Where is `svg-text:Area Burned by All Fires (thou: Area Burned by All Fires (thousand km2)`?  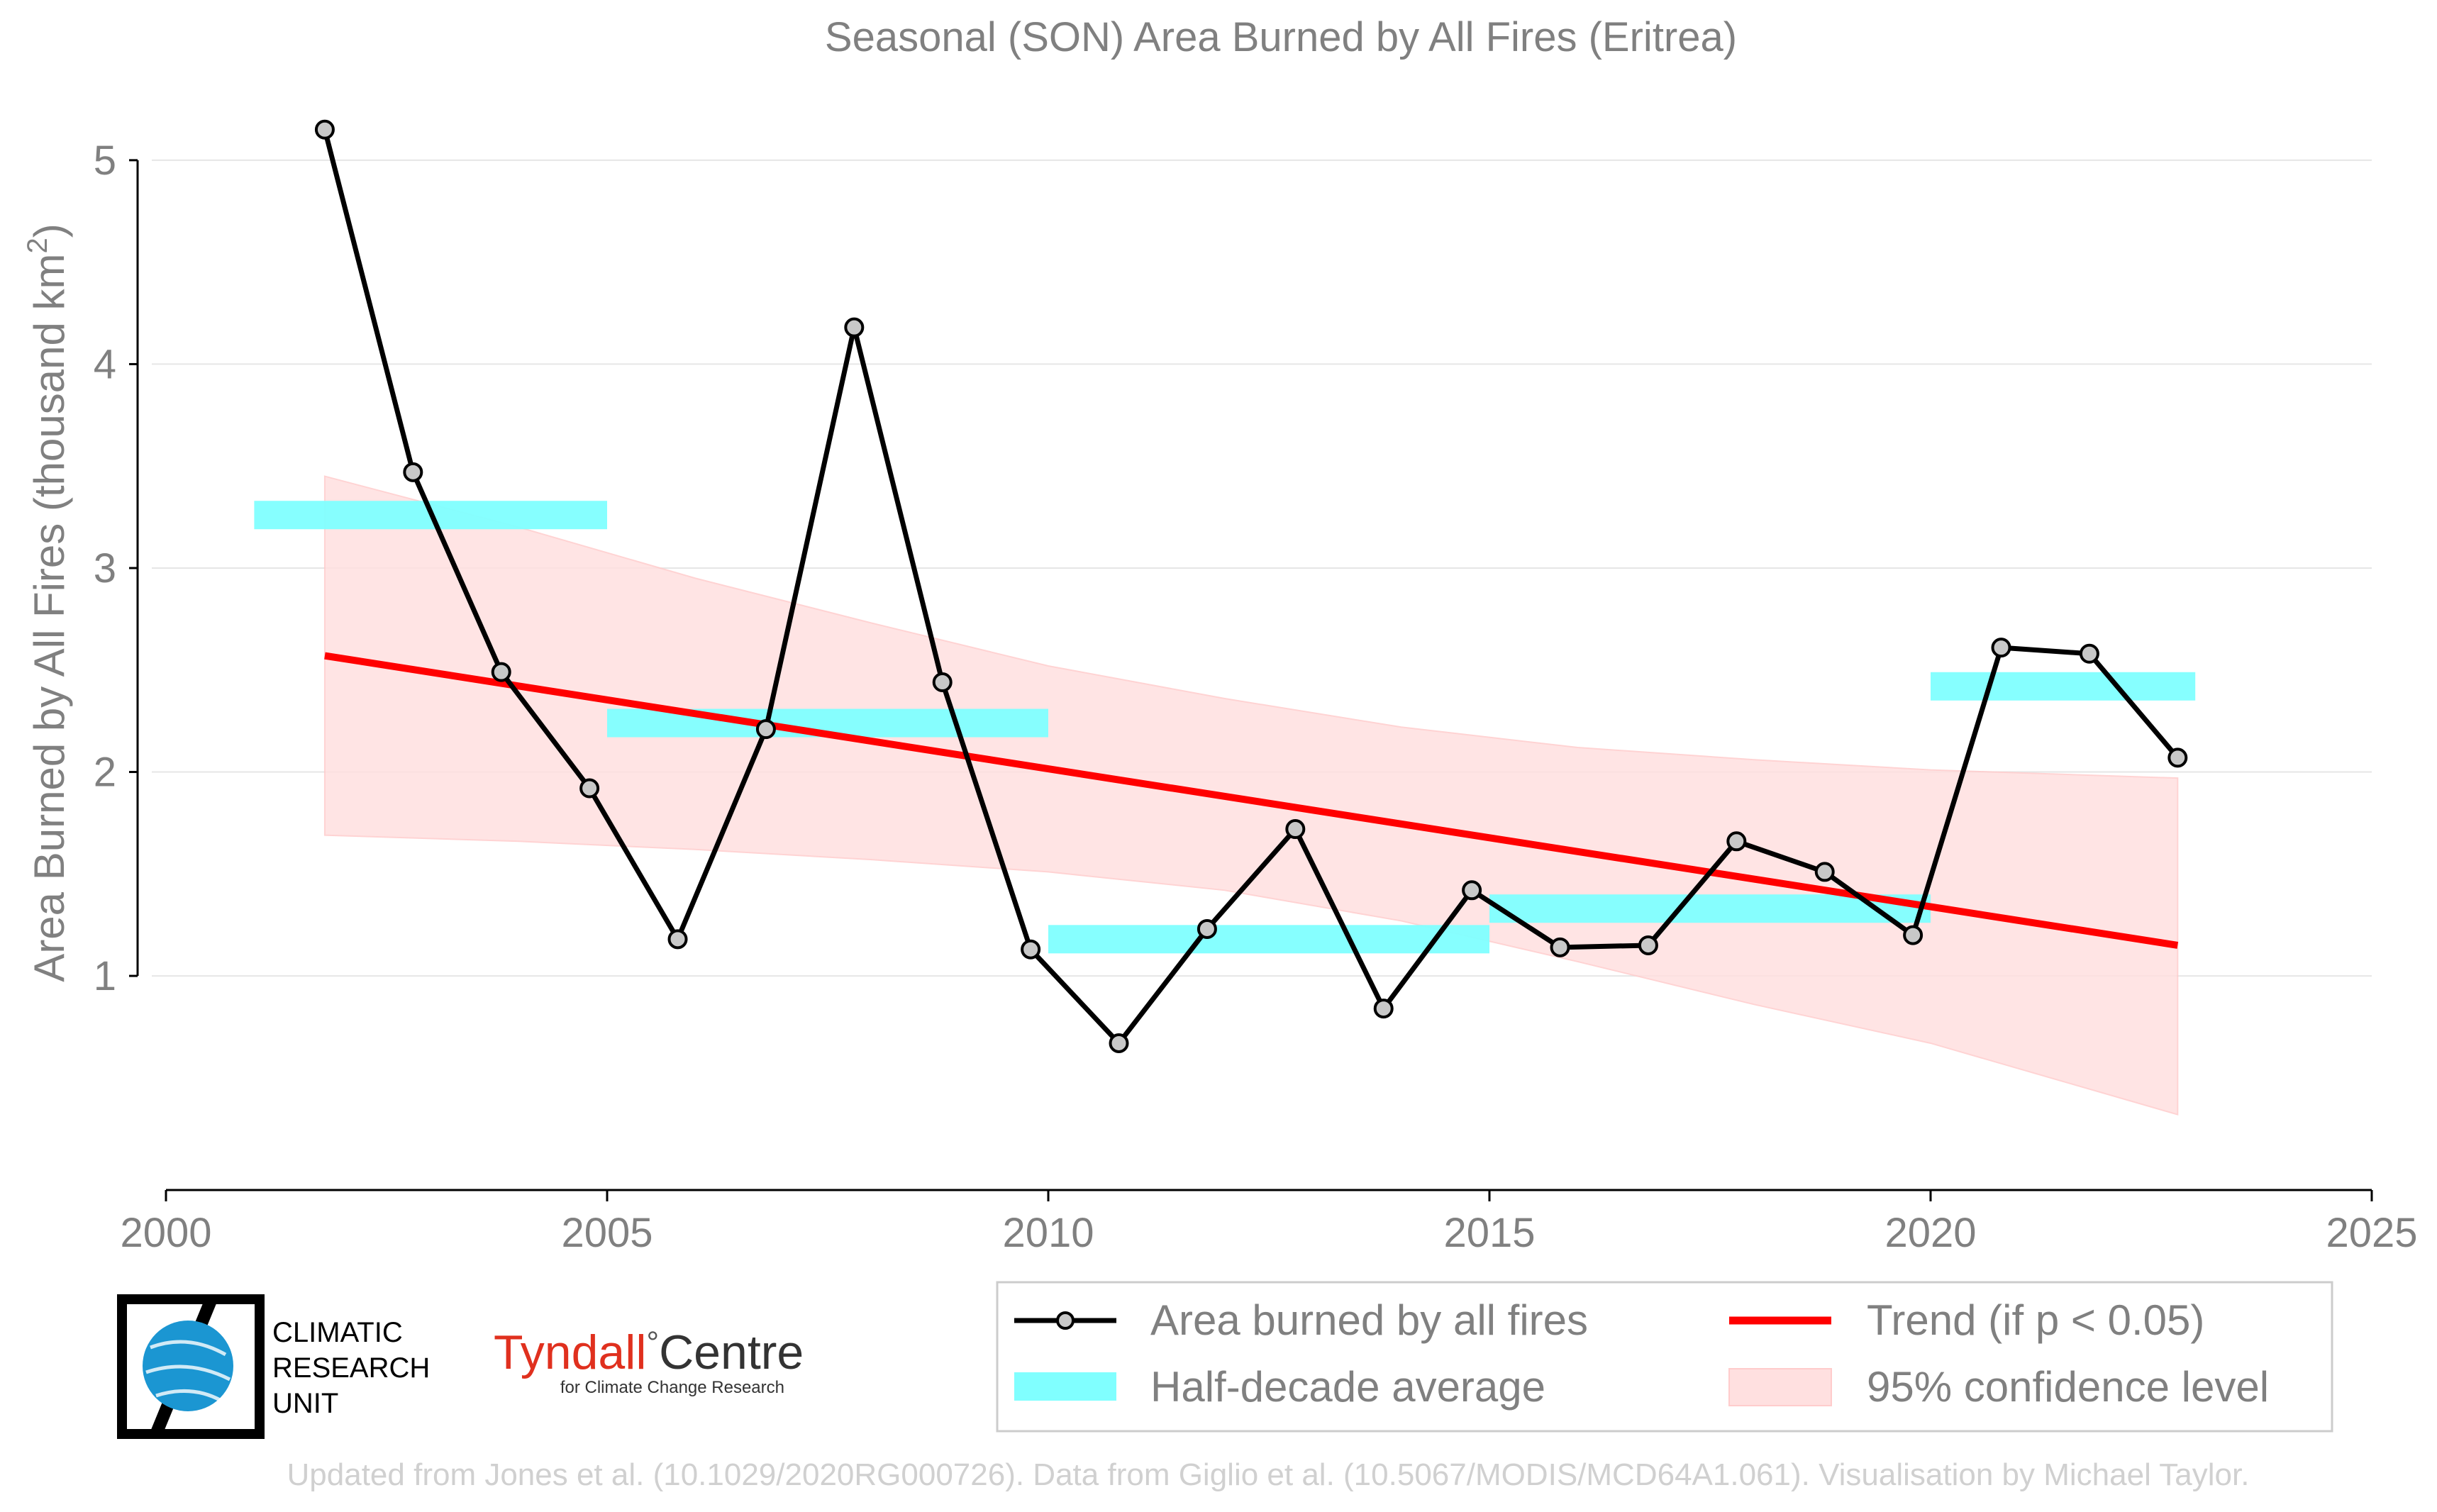
svg-text:Area Burned by All Fires (thou: Area Burned by All Fires (thousand km2) is located at coordinates (47, 602).